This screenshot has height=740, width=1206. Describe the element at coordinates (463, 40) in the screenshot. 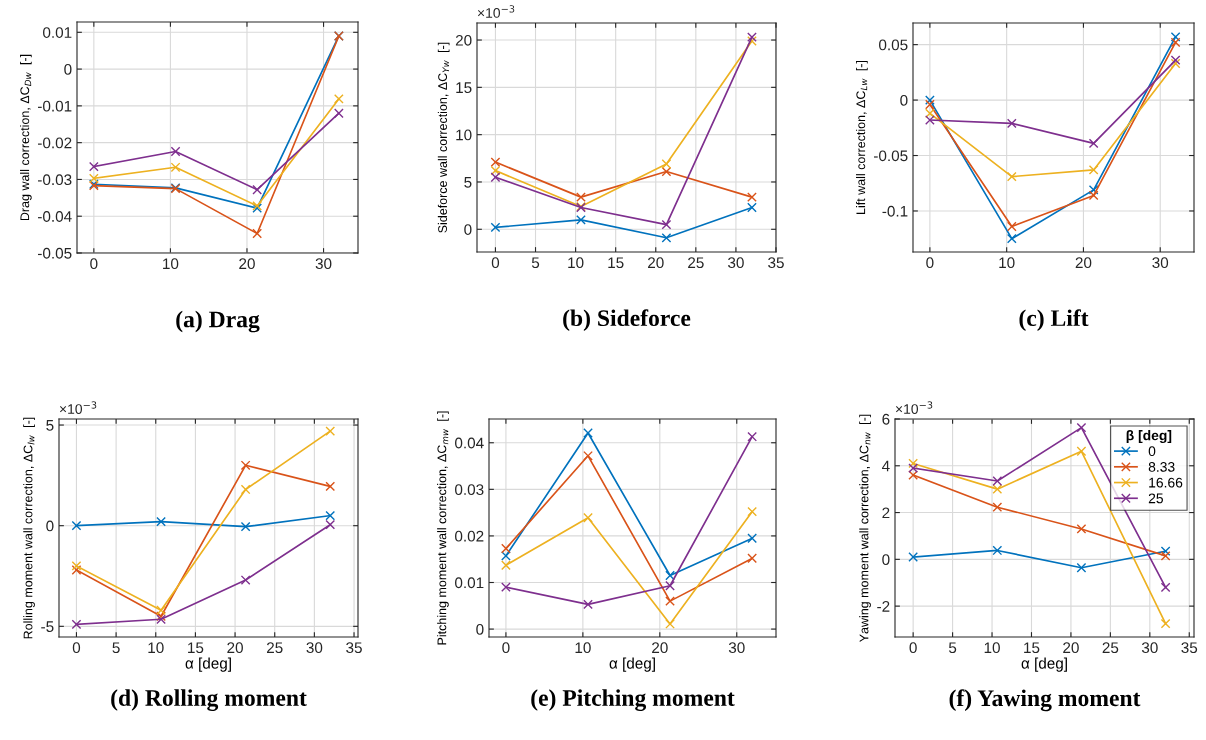

I see `y-tick-label: 20` at that location.